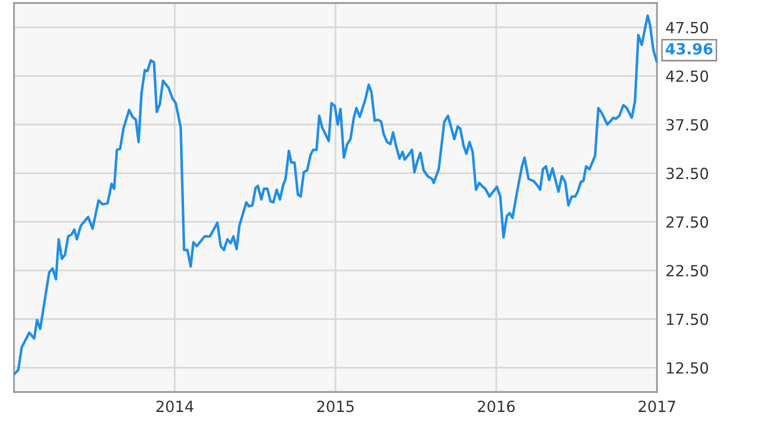 This screenshot has height=432, width=764. What do you see at coordinates (657, 406) in the screenshot?
I see `x-tick-label: 2017` at bounding box center [657, 406].